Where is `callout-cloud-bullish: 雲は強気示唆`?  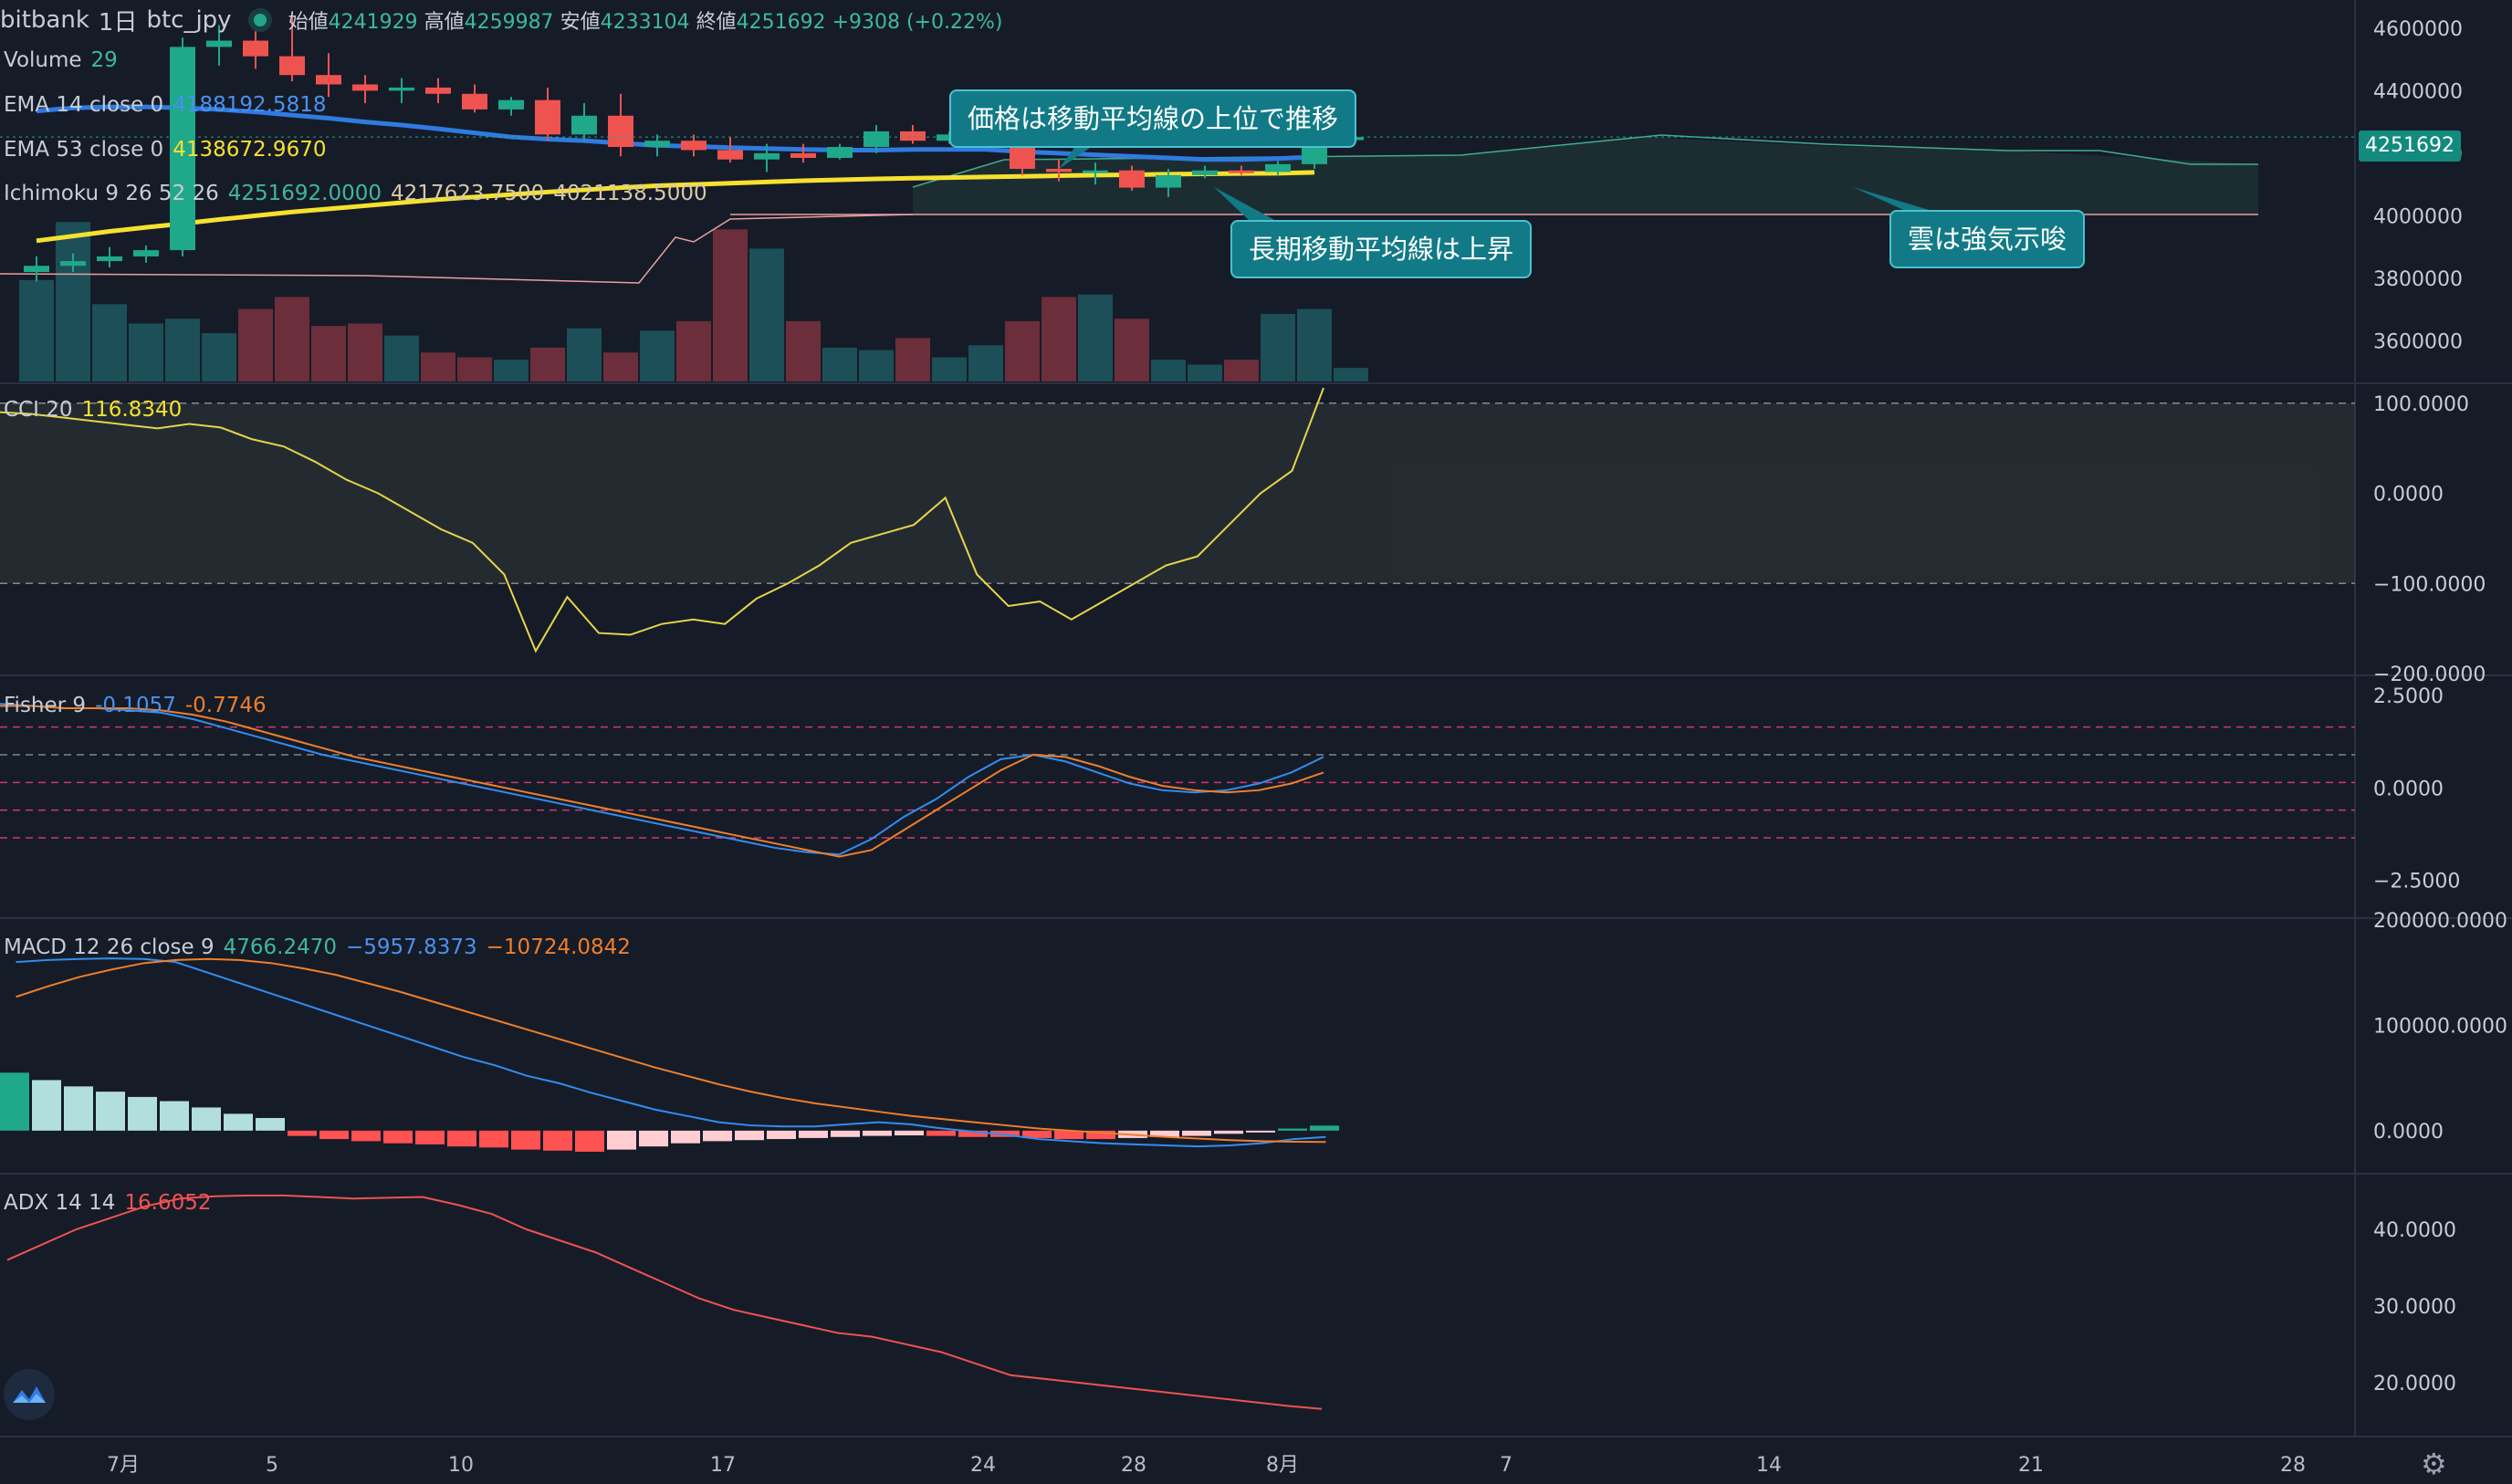
callout-cloud-bullish: 雲は強気示唆 is located at coordinates (1987, 239).